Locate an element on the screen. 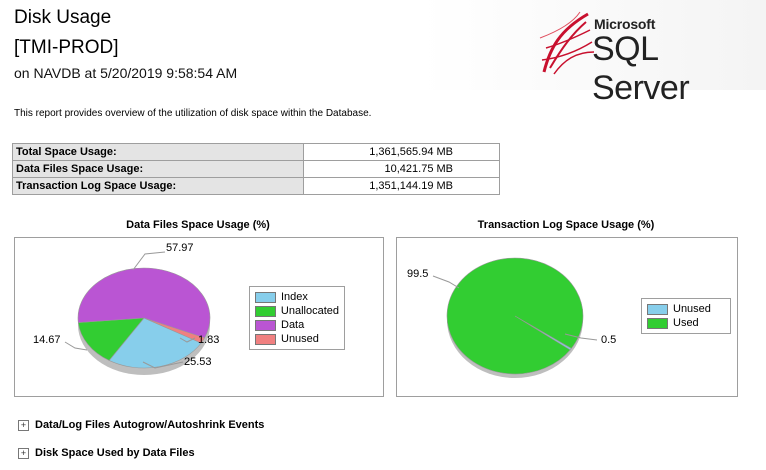 This screenshot has width=766, height=470. pie-label-unallocated: 14.67 is located at coordinates (47, 340).